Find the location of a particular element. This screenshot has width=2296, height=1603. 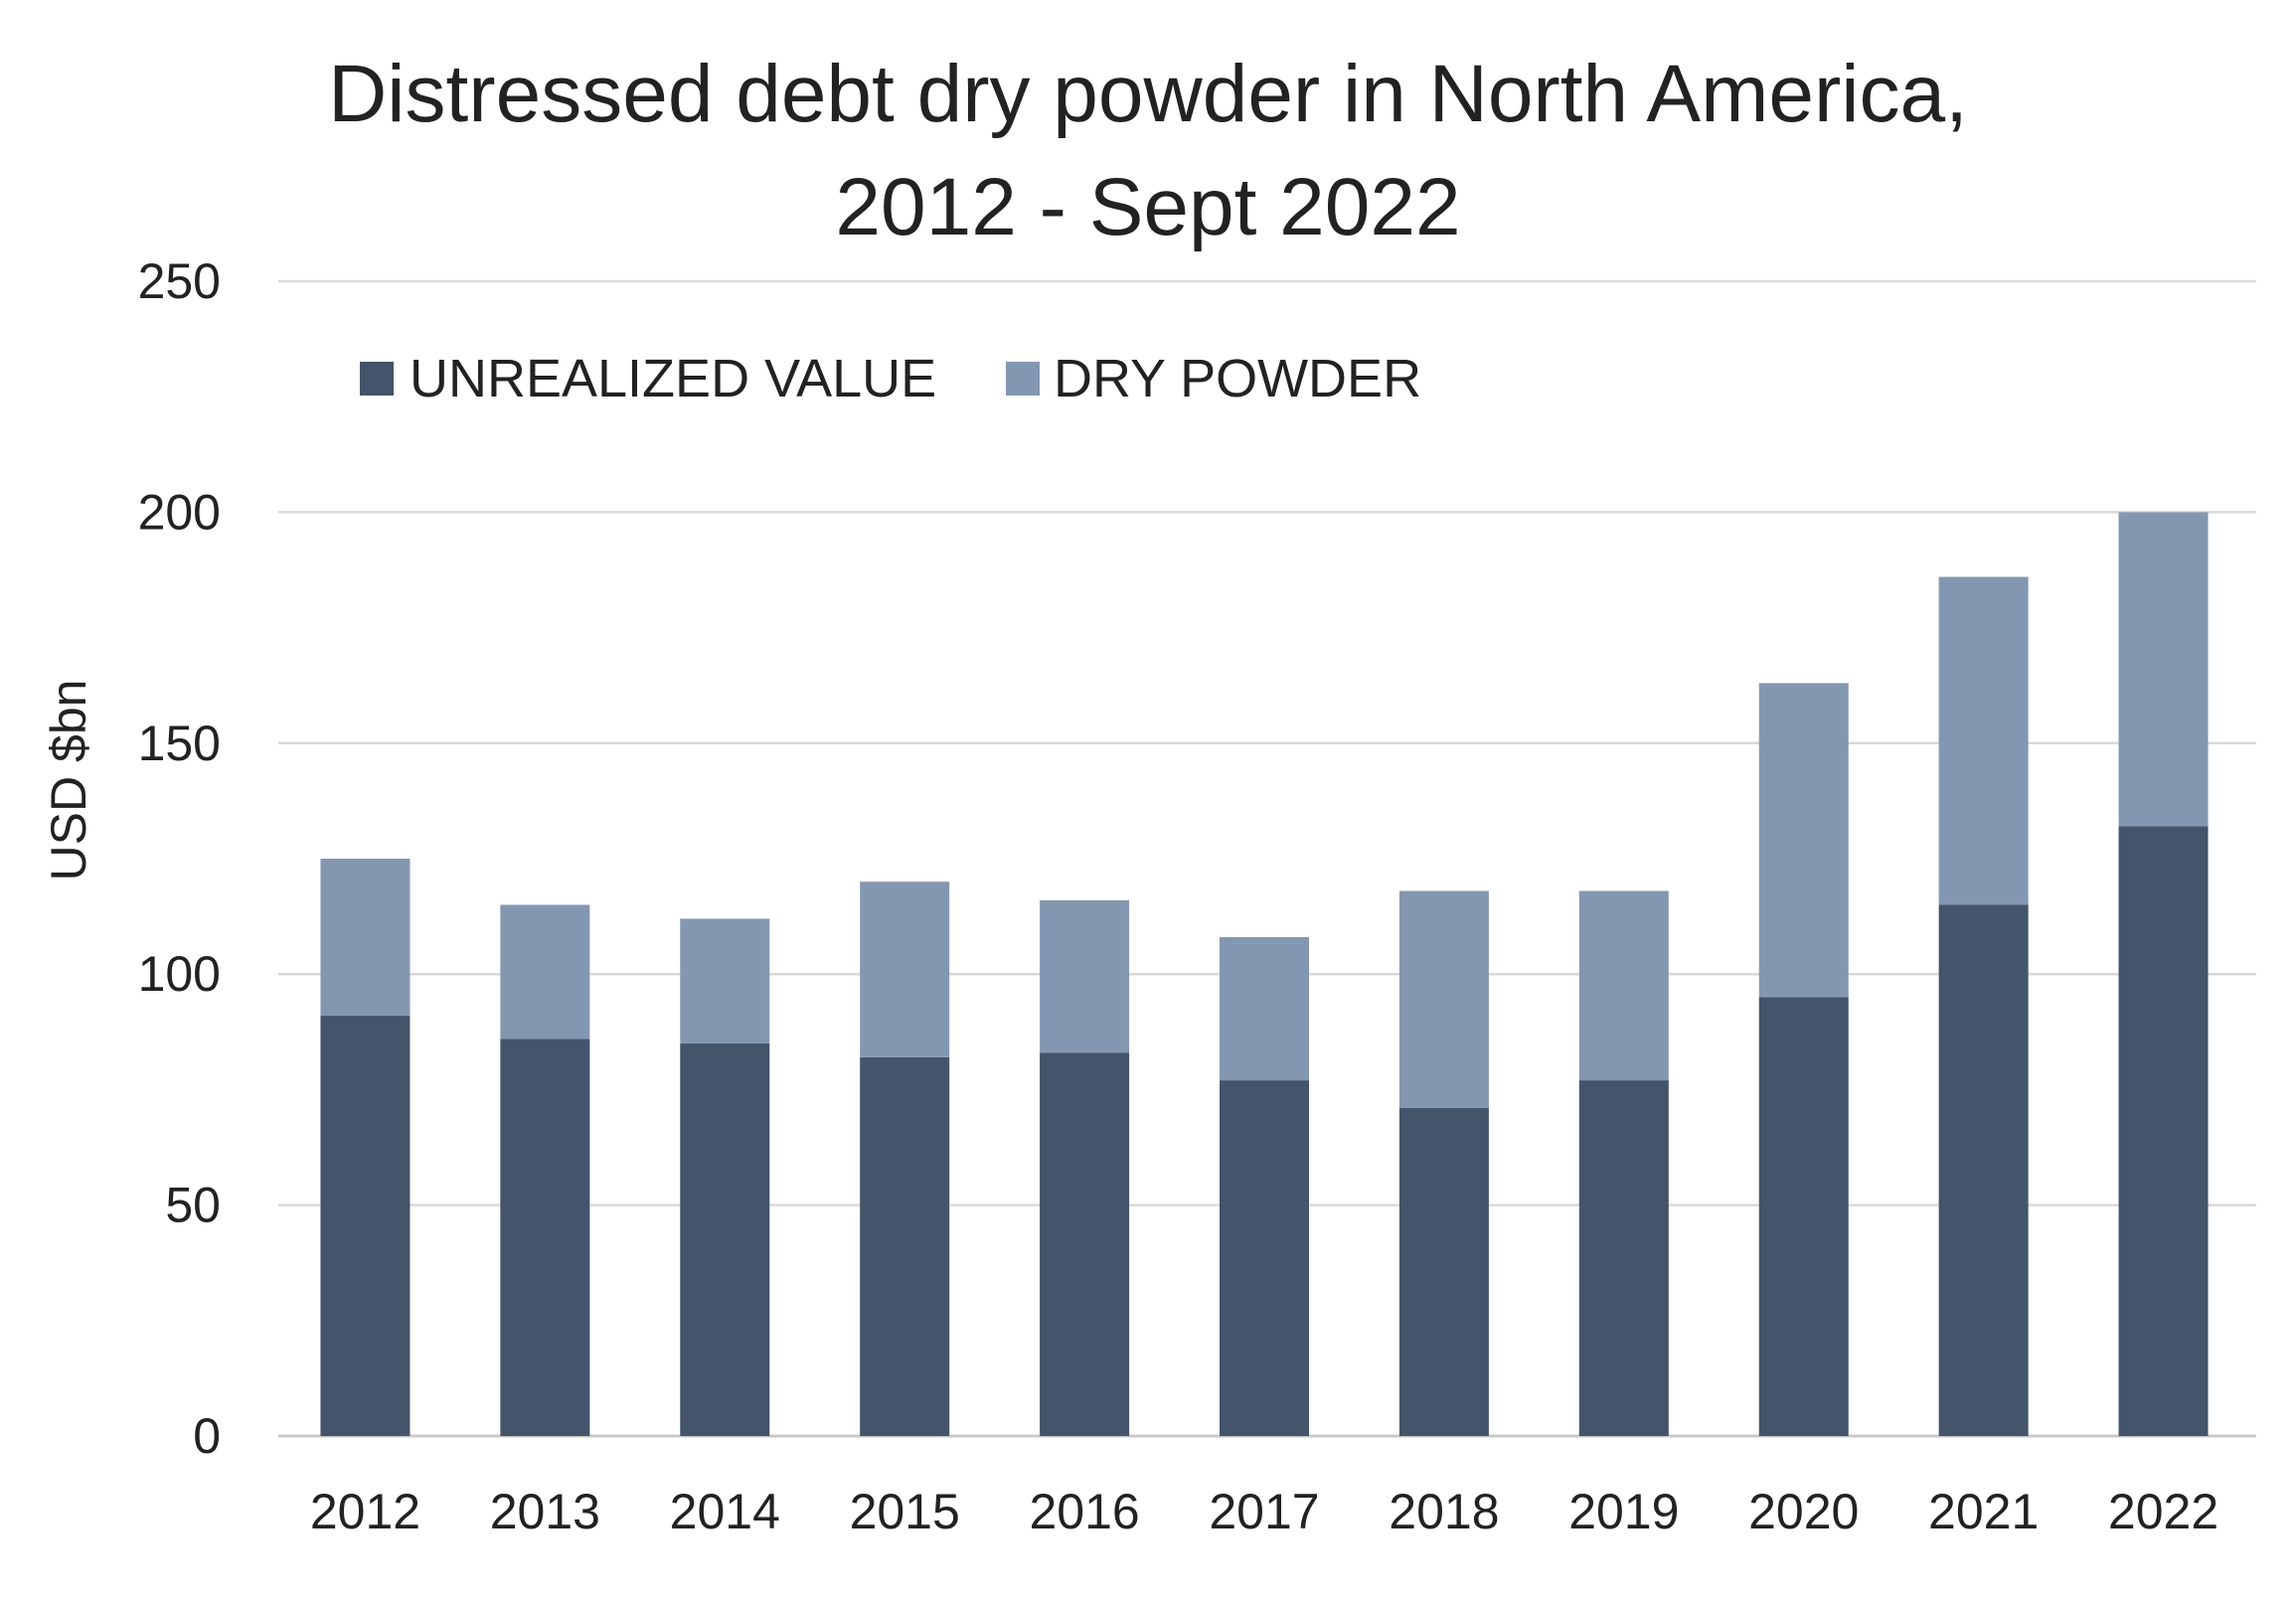

bar-unrealized-value-2022 is located at coordinates (2163, 1131).